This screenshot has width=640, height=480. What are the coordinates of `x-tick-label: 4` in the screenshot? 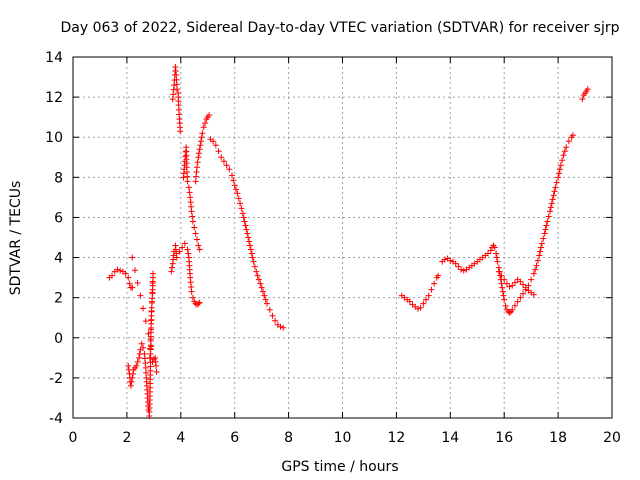 It's located at (180, 438).